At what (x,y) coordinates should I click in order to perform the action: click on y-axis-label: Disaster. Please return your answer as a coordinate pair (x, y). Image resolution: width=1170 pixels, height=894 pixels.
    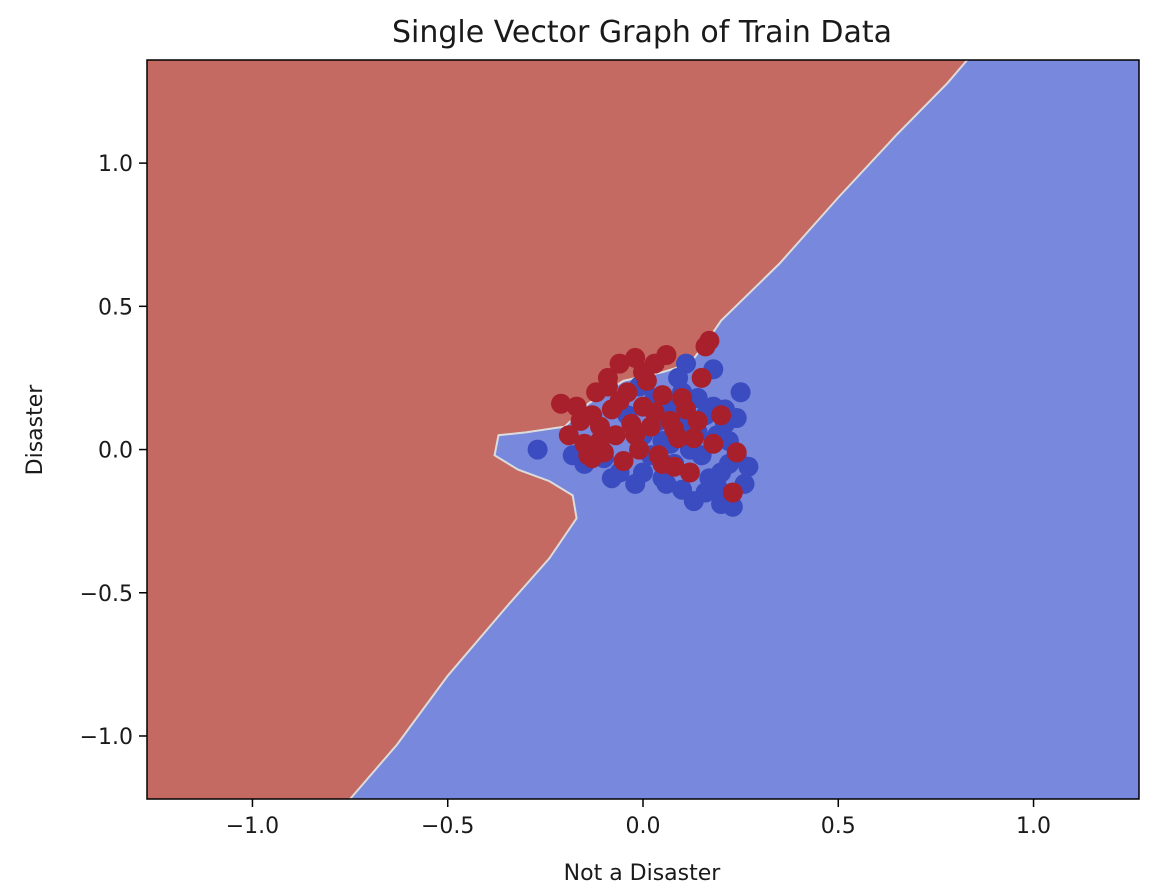
    Looking at the image, I should click on (35, 430).